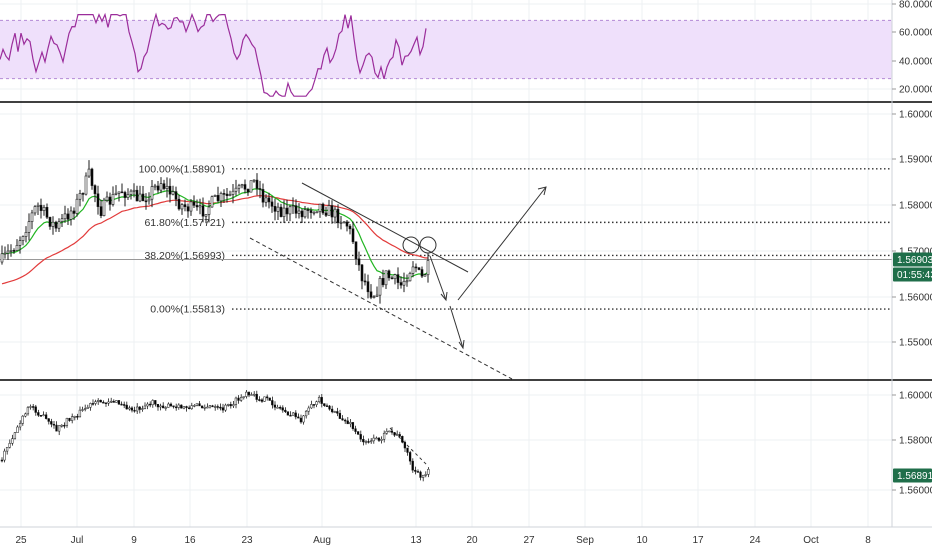 The height and width of the screenshot is (550, 932). I want to click on annotations, so click(398, 281).